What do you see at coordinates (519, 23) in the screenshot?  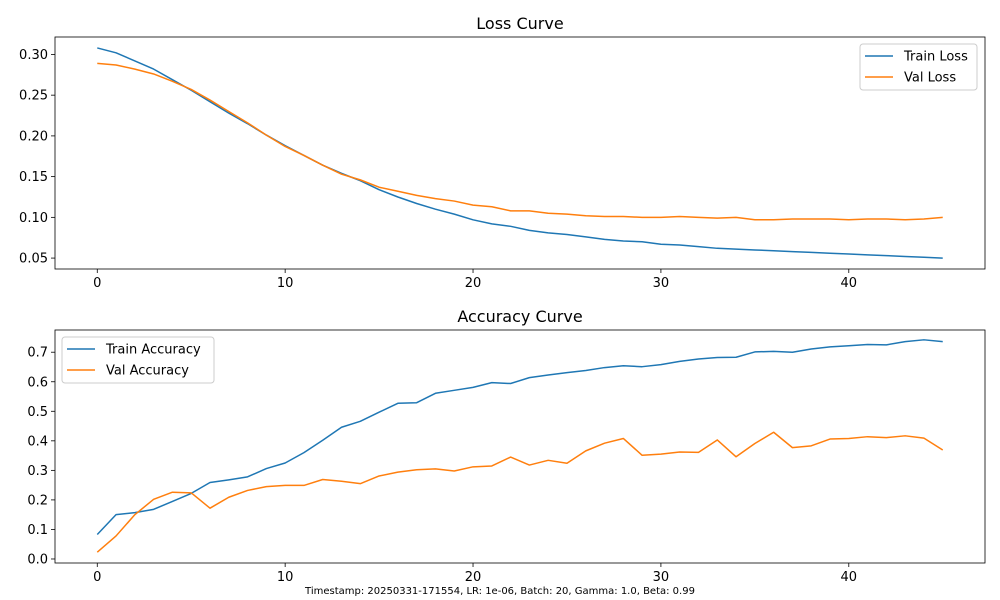 I see `chart-title: Loss Curve` at bounding box center [519, 23].